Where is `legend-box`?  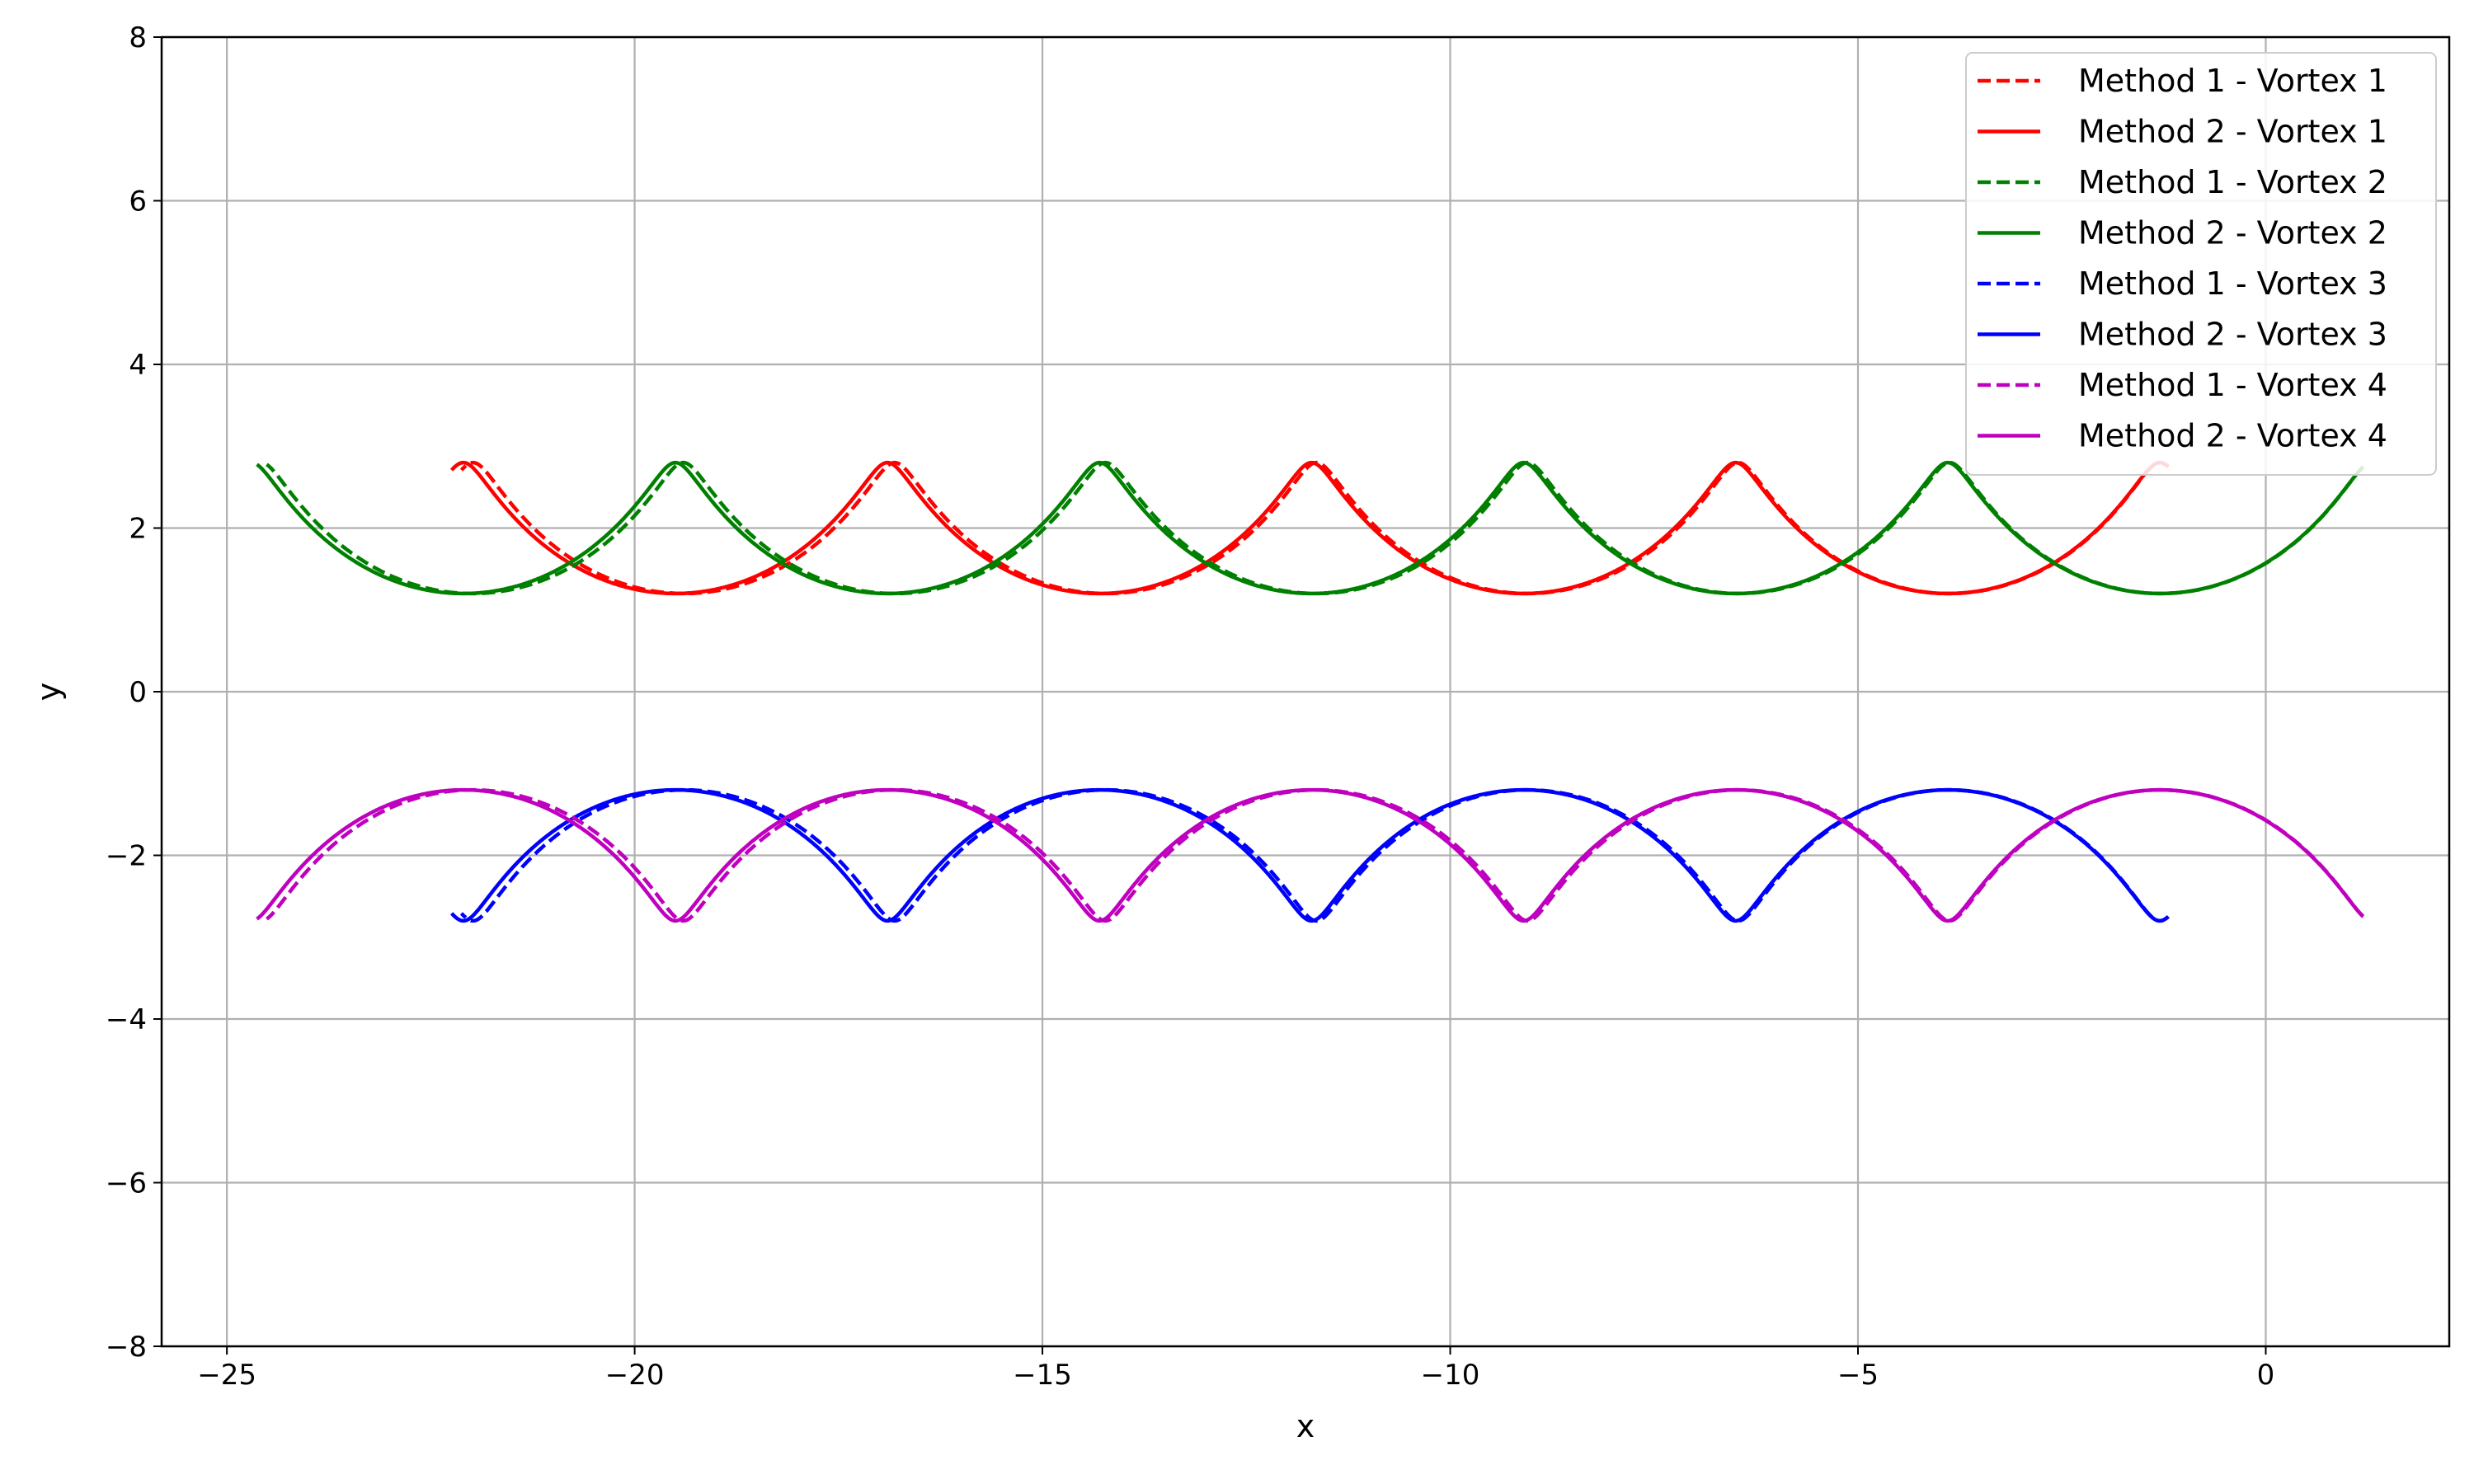 legend-box is located at coordinates (2201, 264).